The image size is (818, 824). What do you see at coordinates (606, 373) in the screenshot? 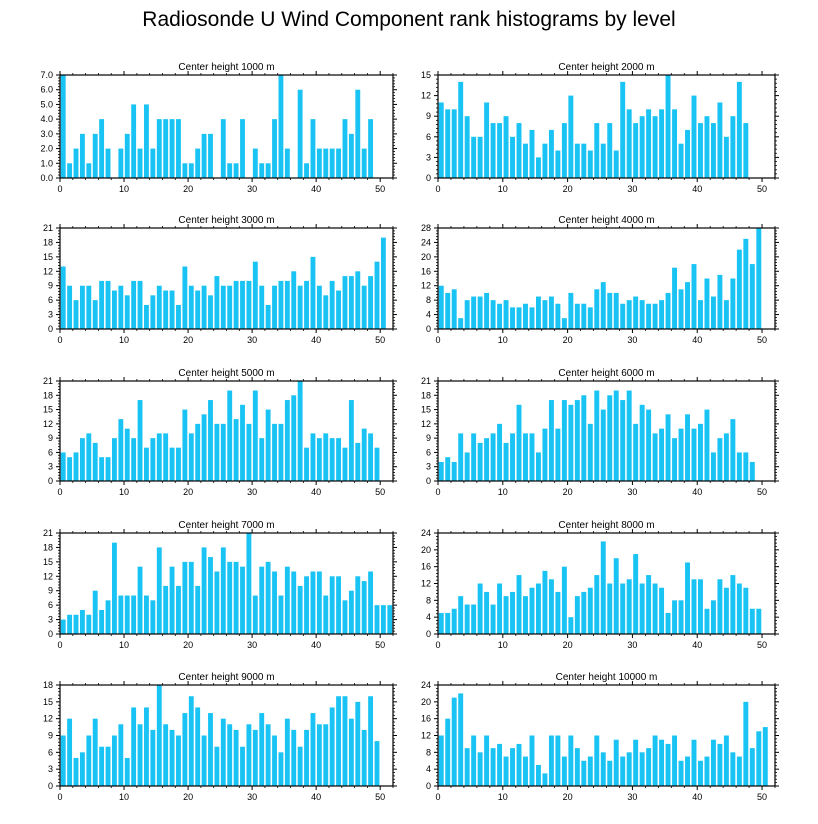
I see `panel-title: Center height 6000 m` at bounding box center [606, 373].